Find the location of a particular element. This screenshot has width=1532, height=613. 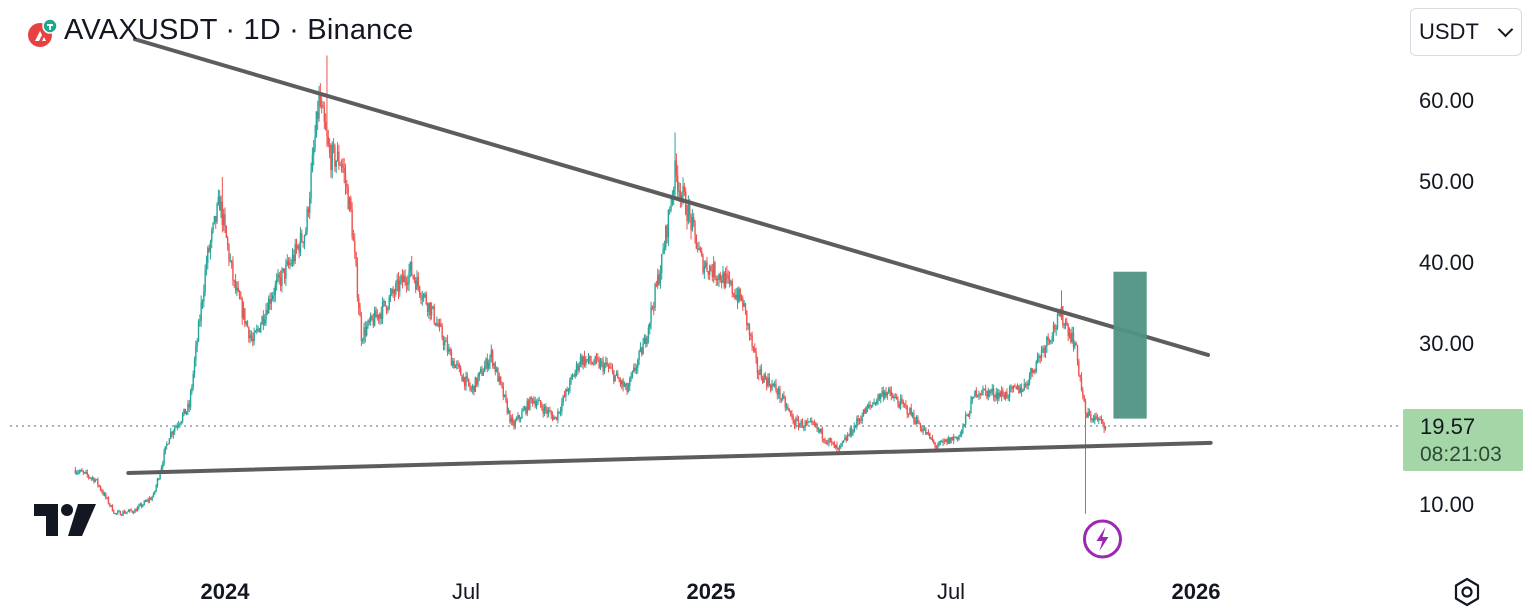

avalanche-logo-icon is located at coordinates (42, 32).